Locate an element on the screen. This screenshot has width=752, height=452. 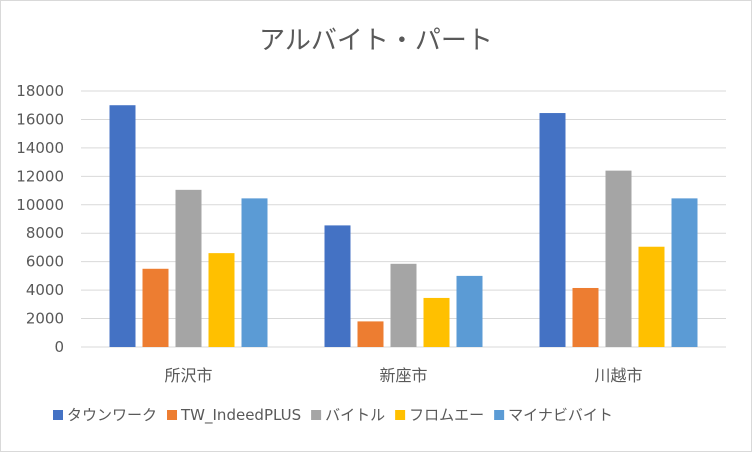
y-tick-label: 18000 is located at coordinates (40, 91).